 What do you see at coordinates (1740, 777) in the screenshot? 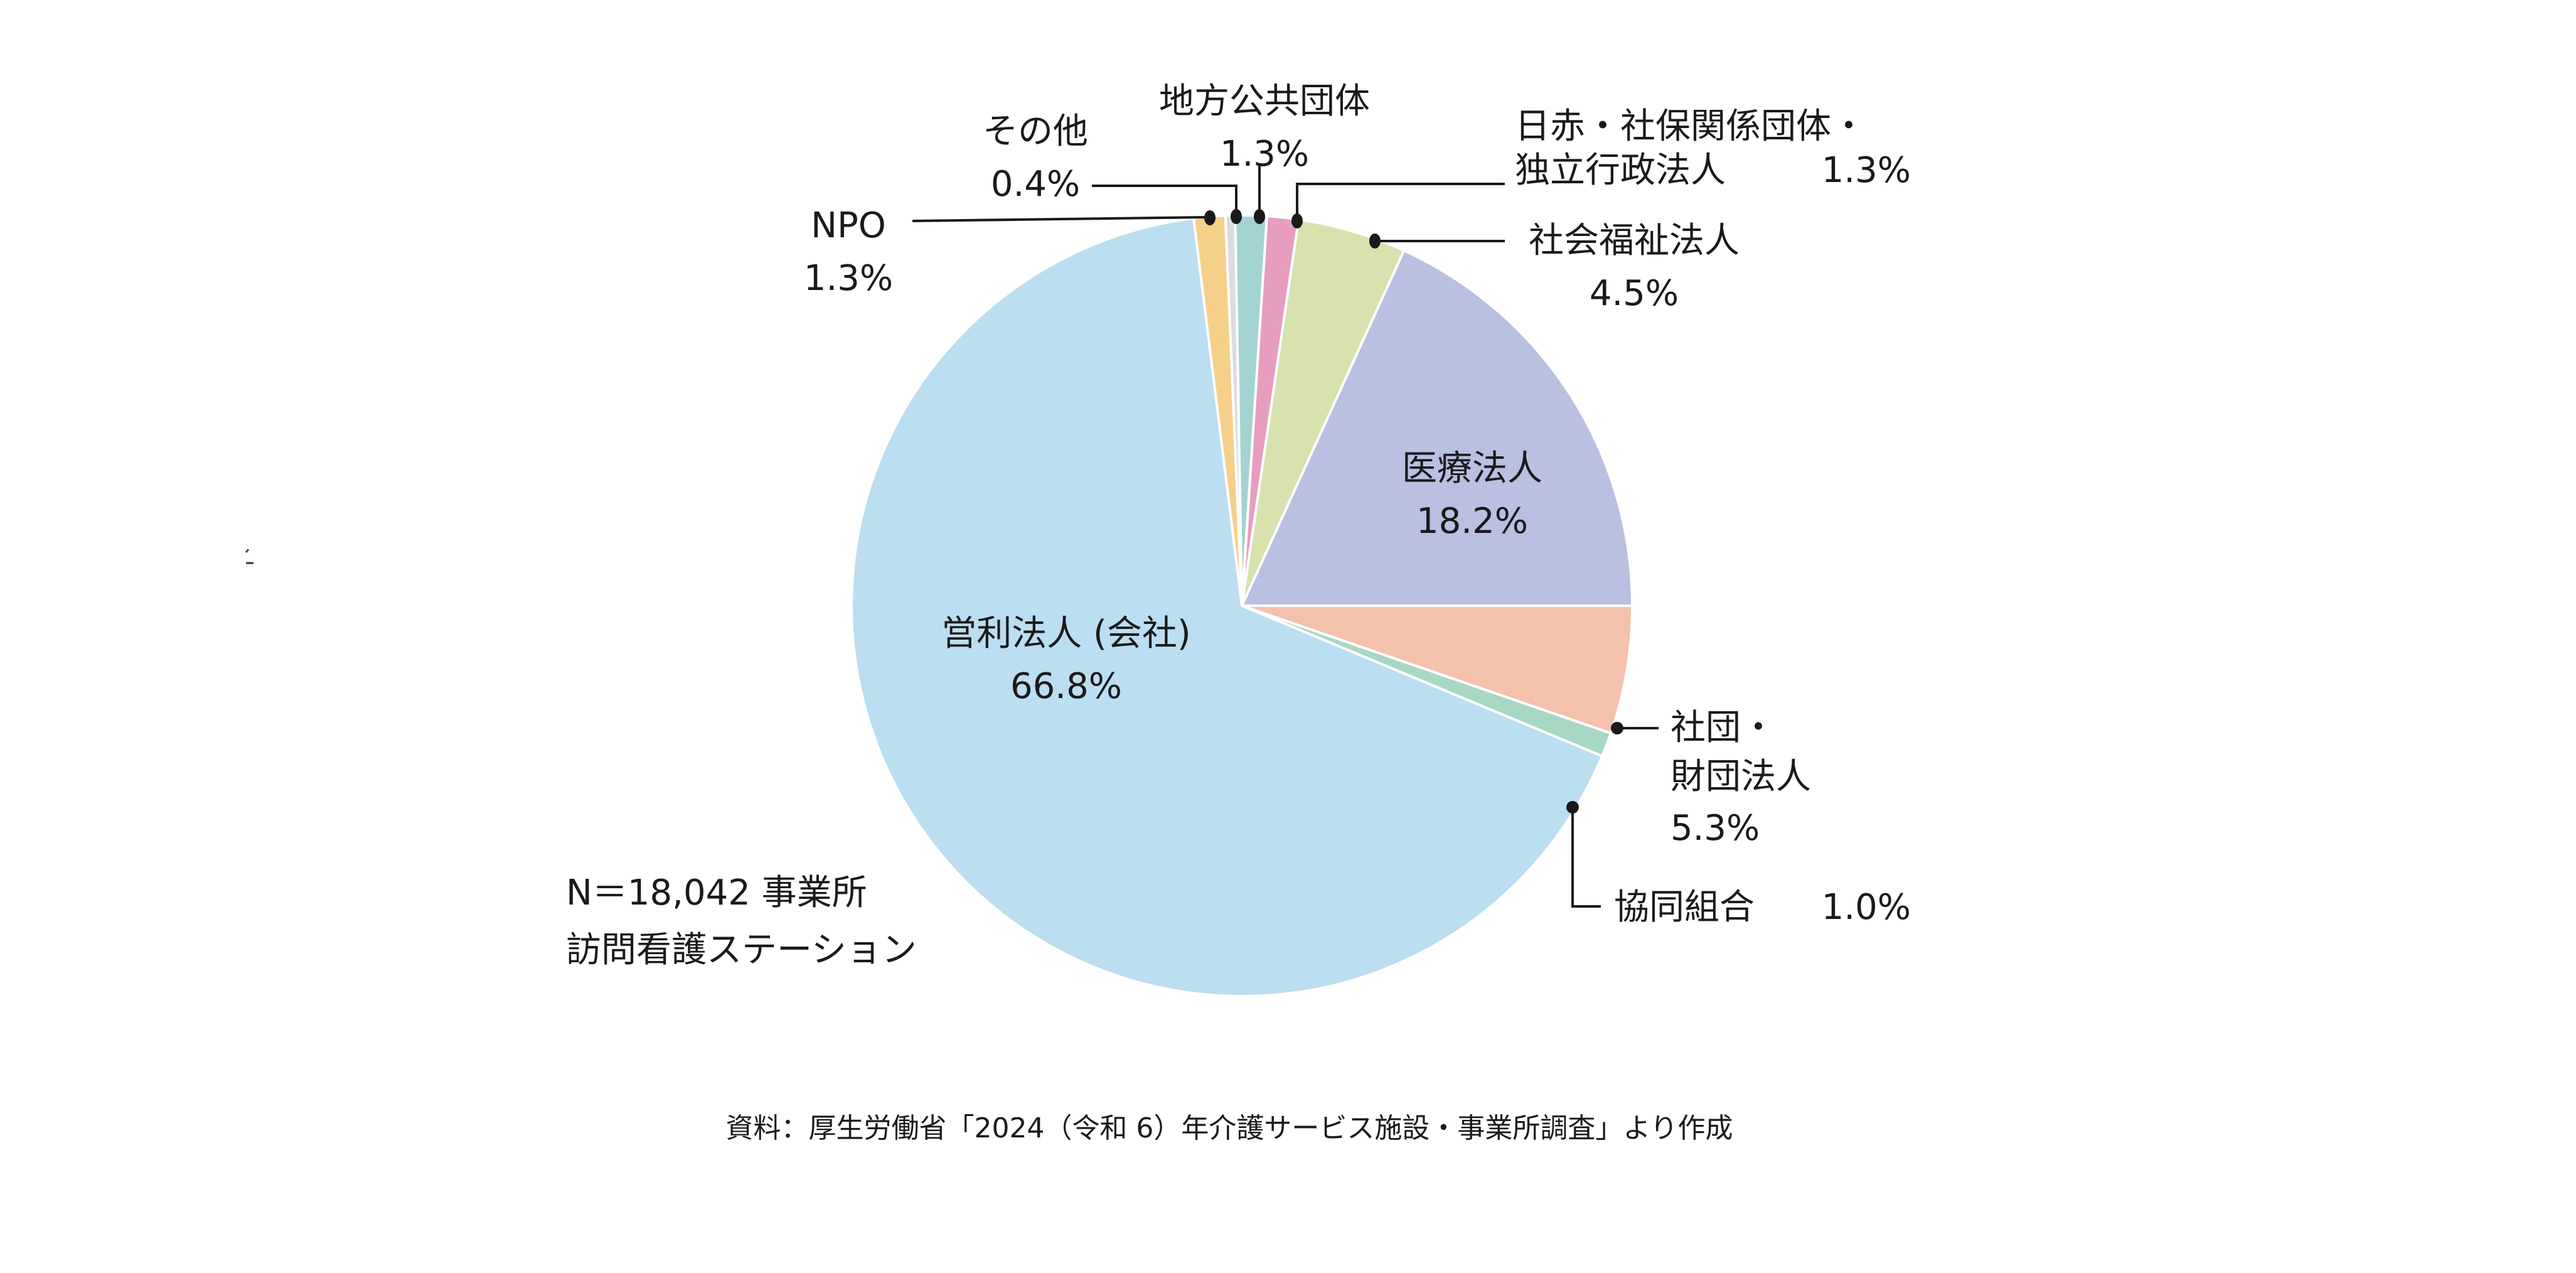
I see `label-shadan-2: 財団法人` at bounding box center [1740, 777].